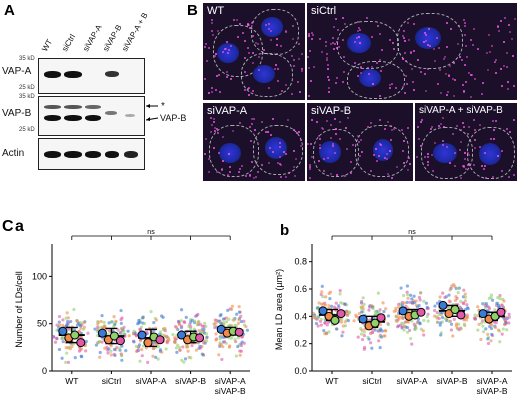 This screenshot has width=520, height=406. What do you see at coordinates (114, 336) in the screenshot?
I see `replicate-mean` at bounding box center [114, 336].